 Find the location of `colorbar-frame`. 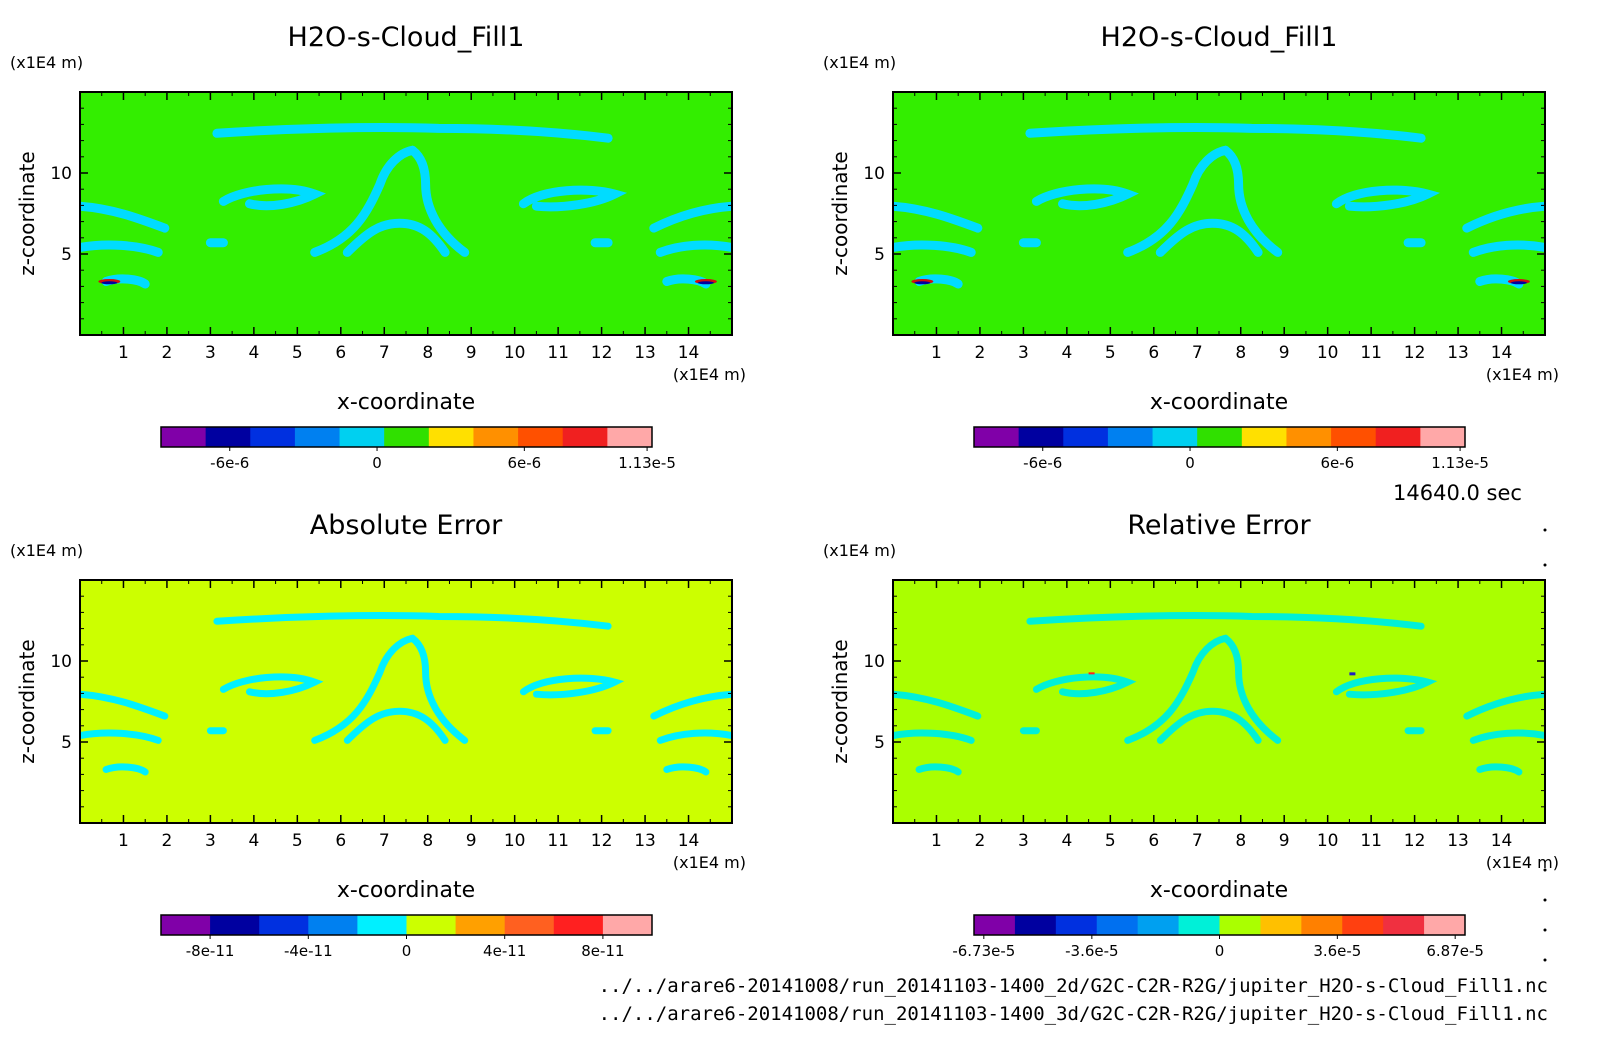

colorbar-frame is located at coordinates (1219, 437).